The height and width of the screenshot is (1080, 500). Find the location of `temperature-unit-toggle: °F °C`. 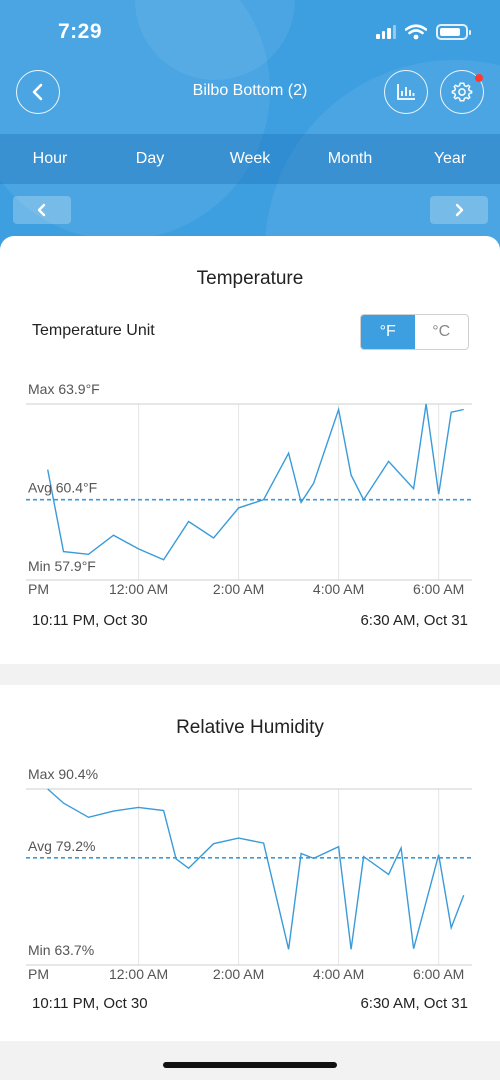

temperature-unit-toggle: °F °C is located at coordinates (414, 332).